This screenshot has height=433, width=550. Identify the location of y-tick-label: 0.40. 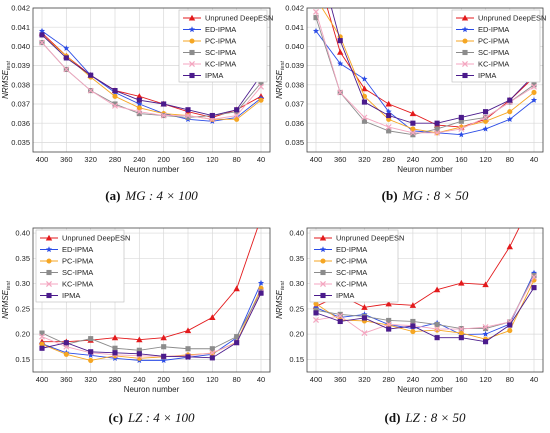
(296, 233).